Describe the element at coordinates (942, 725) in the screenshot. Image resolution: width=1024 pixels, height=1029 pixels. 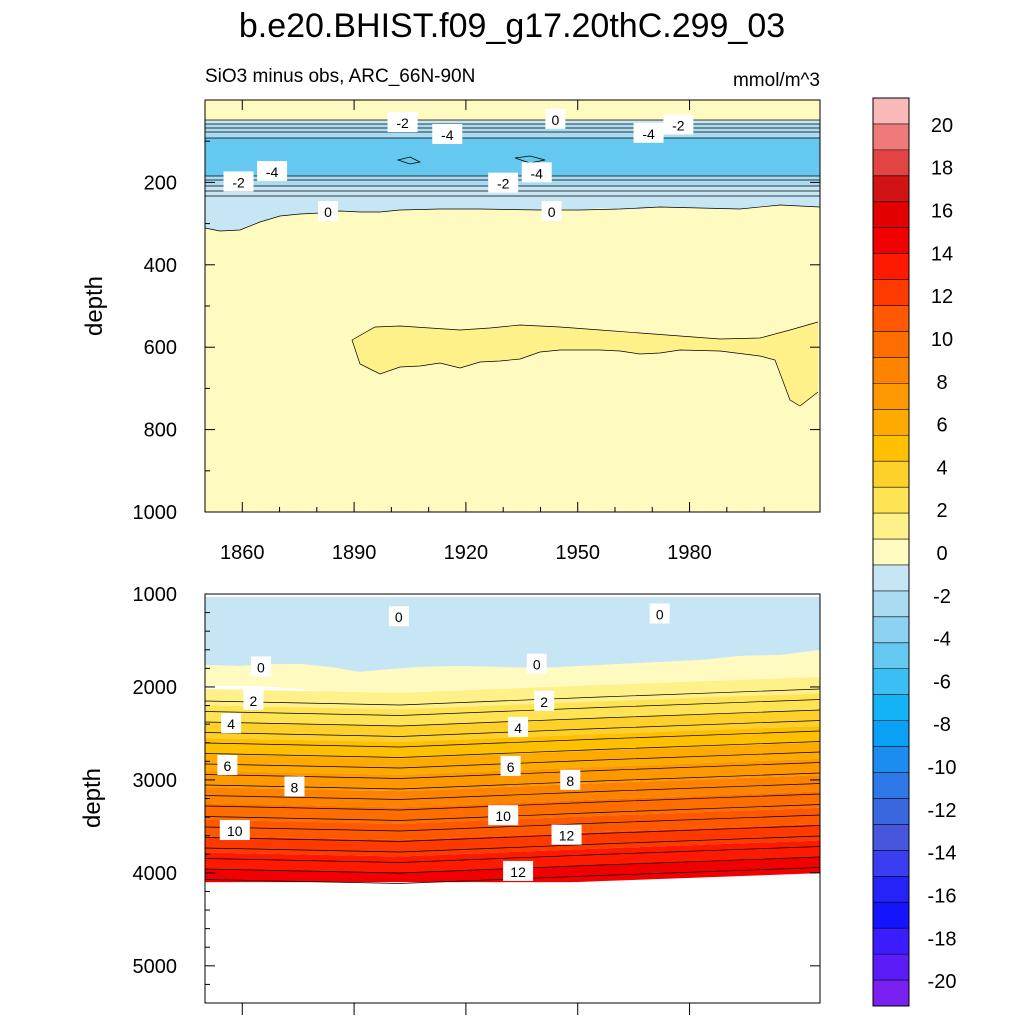
I see `colorbar-label: -8` at that location.